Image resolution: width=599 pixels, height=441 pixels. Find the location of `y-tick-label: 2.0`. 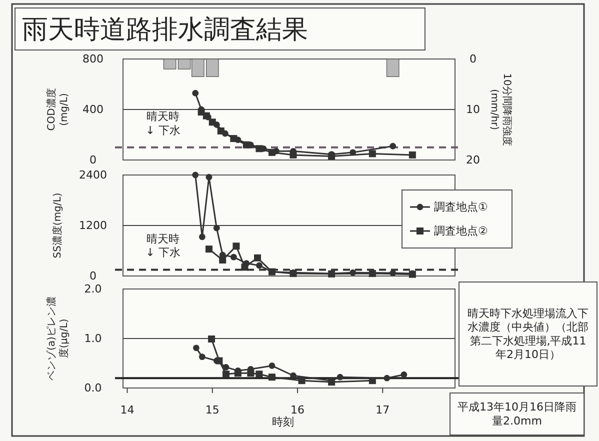

y-tick-label: 2.0 is located at coordinates (93, 289).